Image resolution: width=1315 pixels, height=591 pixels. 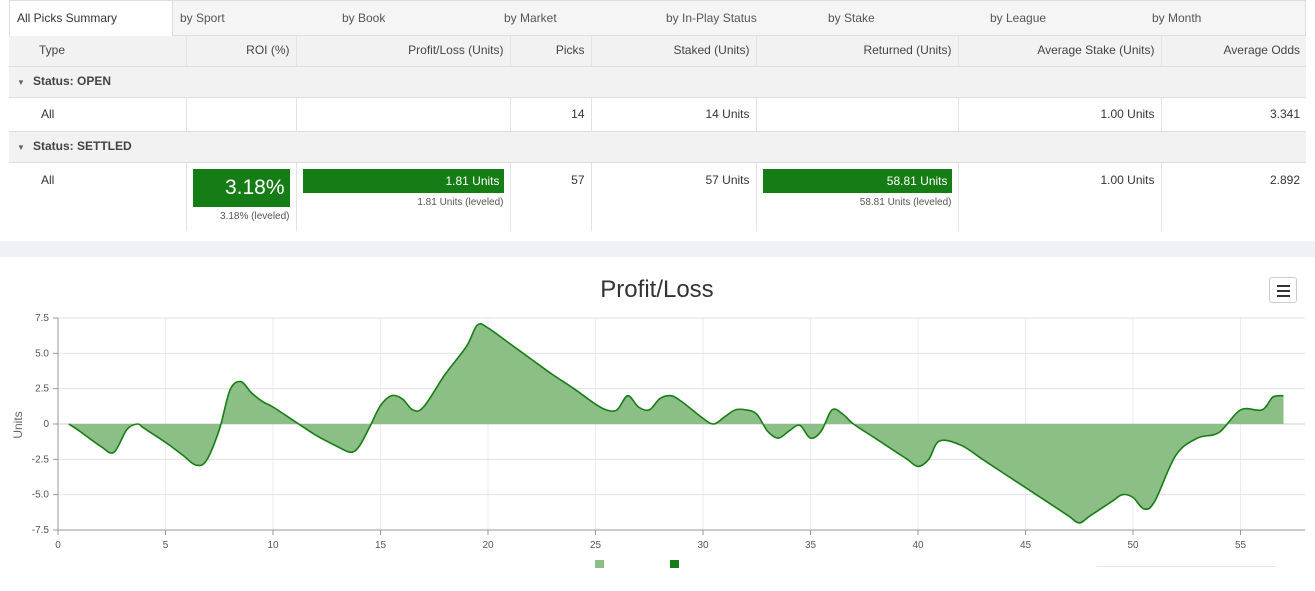 What do you see at coordinates (403, 51) in the screenshot?
I see `column-header-profit-loss: Profit/Loss (Units)` at bounding box center [403, 51].